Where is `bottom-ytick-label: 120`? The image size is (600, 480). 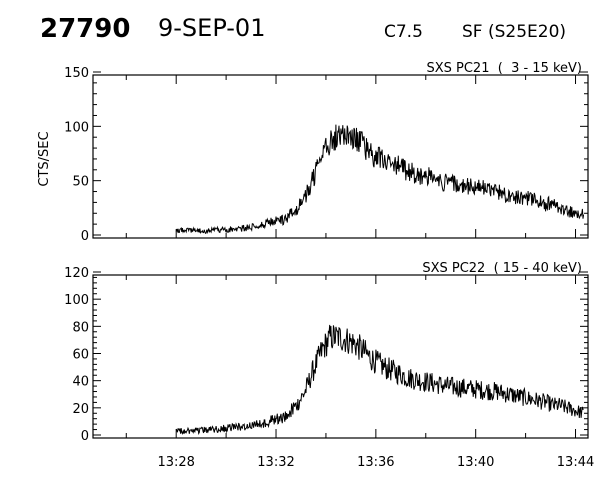
bottom-ytick-label: 120 is located at coordinates (76, 273).